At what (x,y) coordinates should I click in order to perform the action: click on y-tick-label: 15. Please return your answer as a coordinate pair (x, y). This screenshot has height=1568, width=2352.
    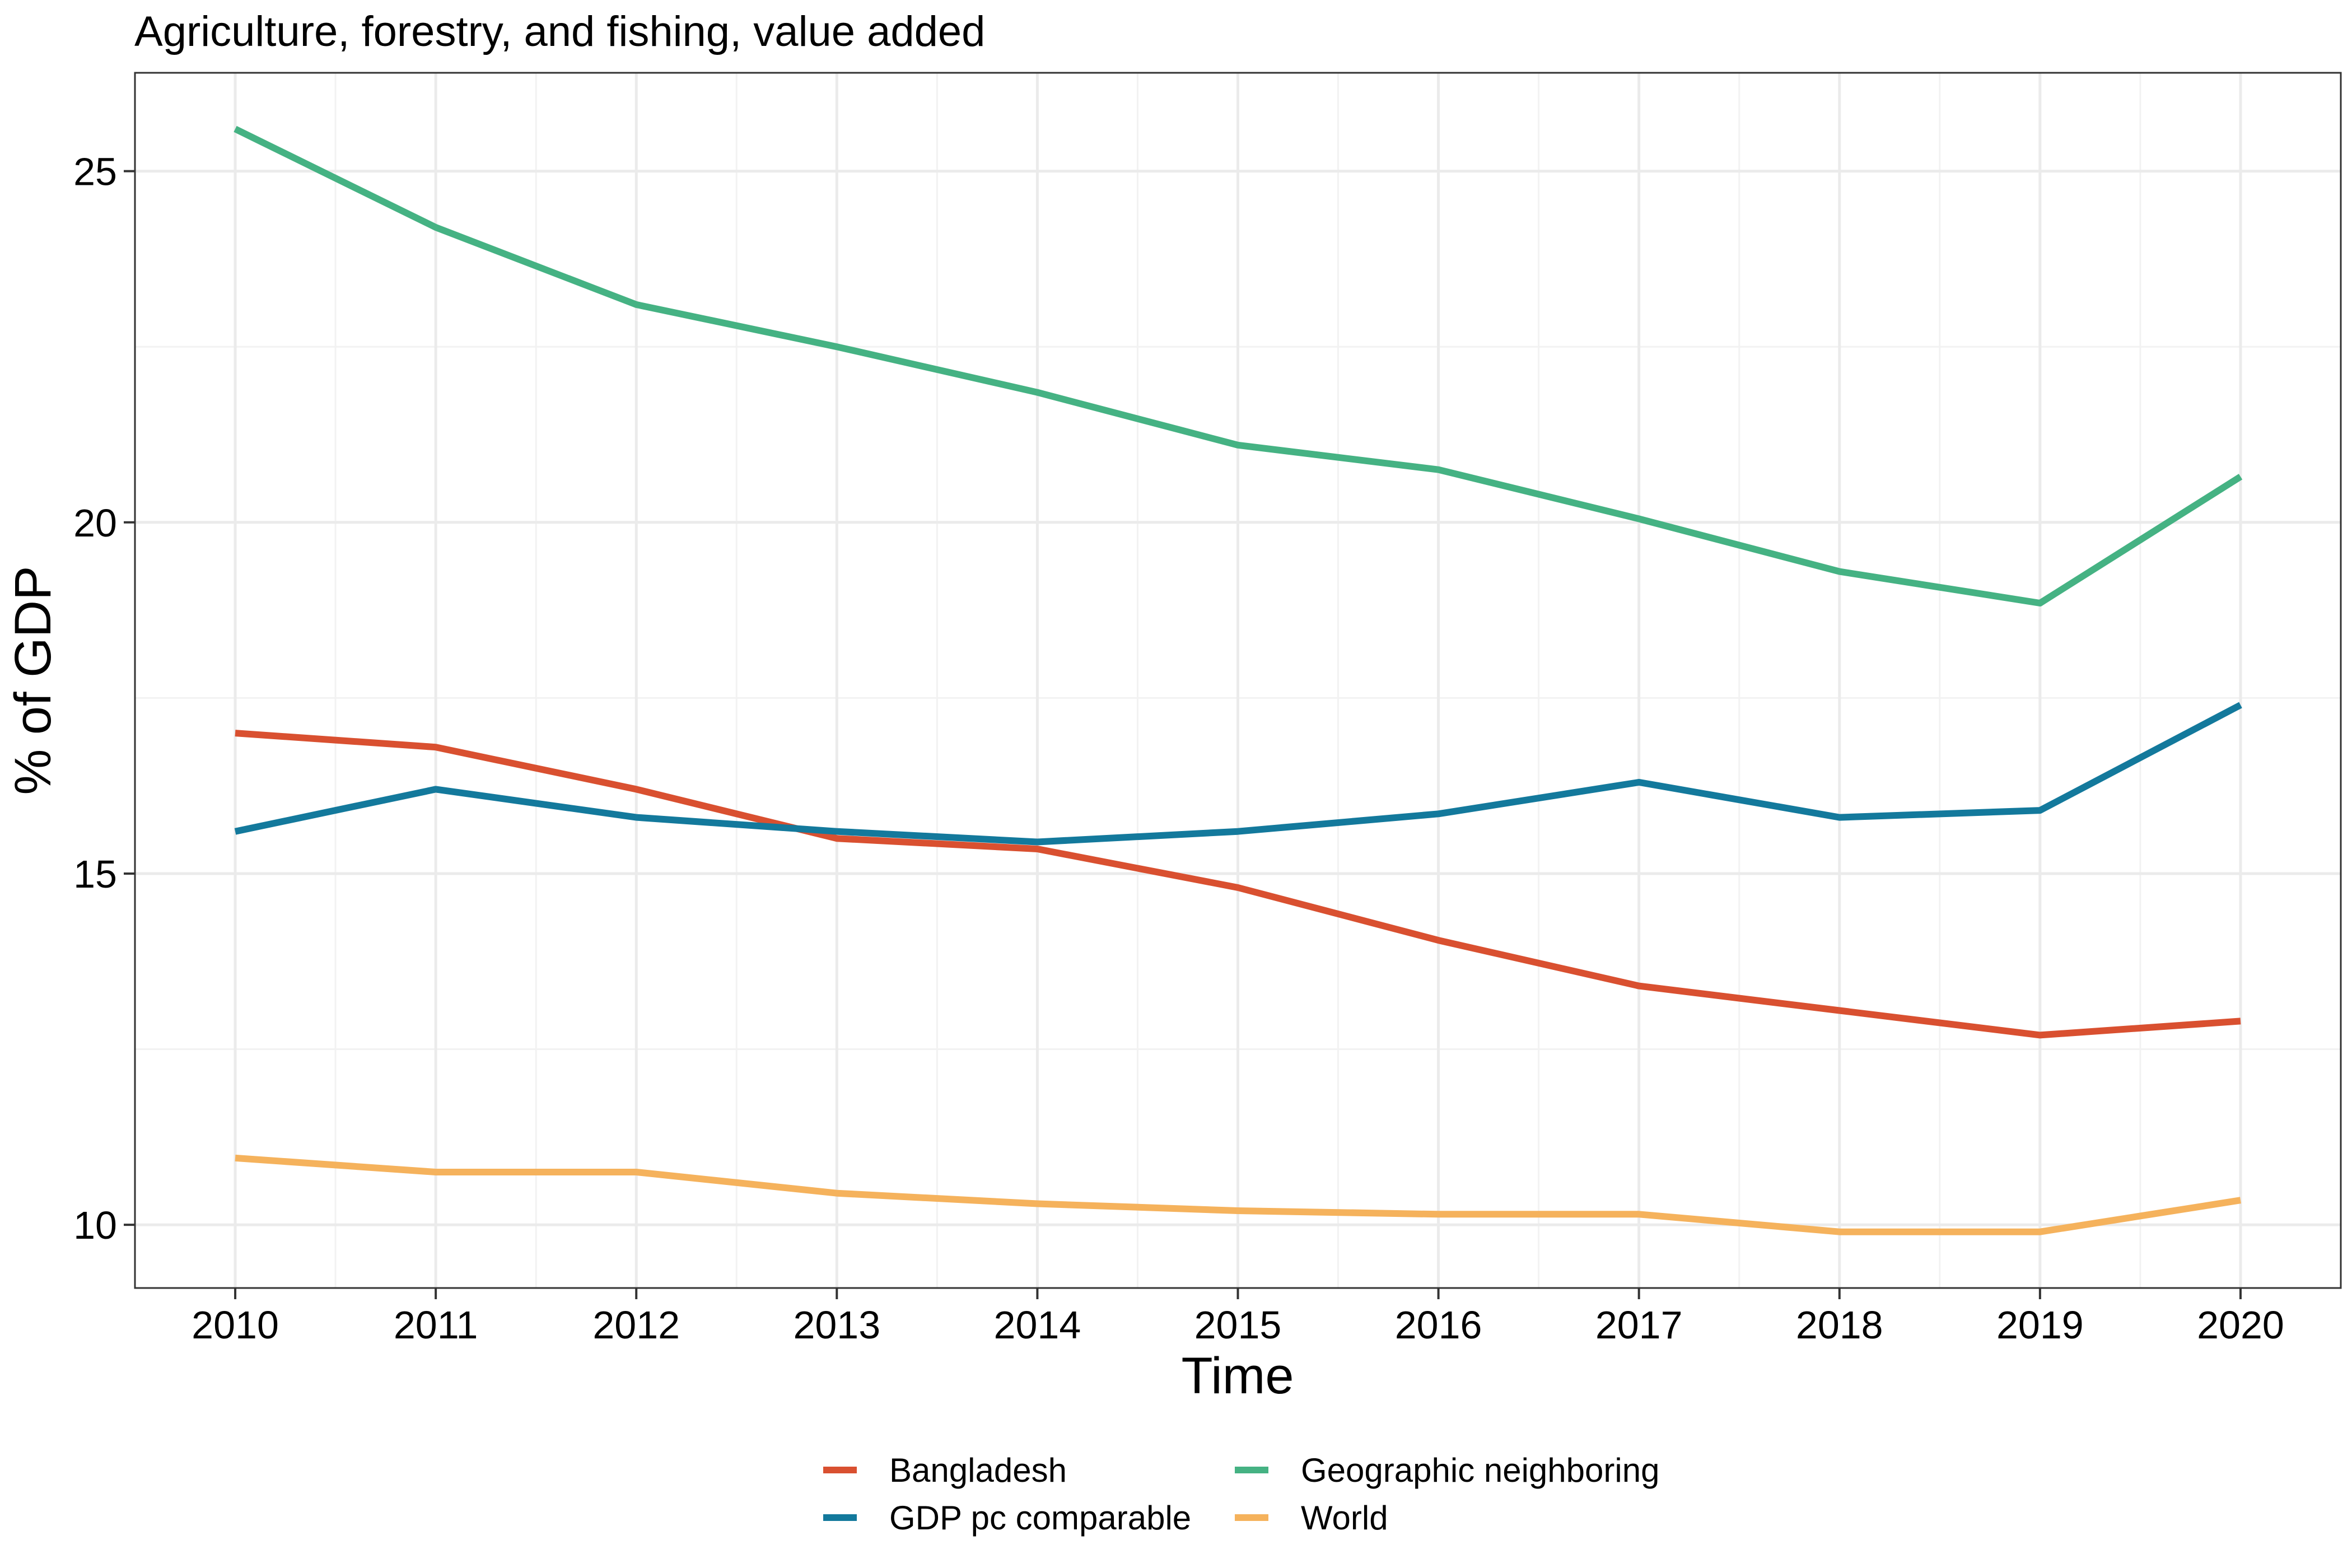
    Looking at the image, I should click on (95, 874).